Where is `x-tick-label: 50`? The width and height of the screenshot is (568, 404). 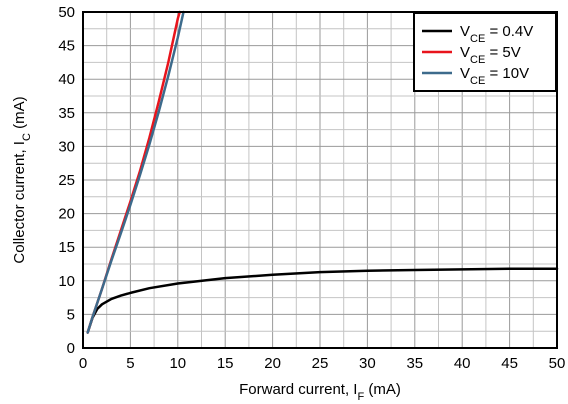
x-tick-label: 50 is located at coordinates (557, 363).